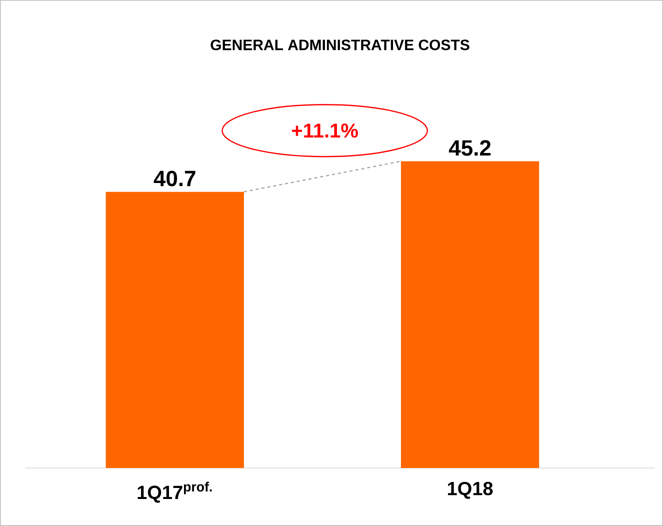 The image size is (663, 526). I want to click on x-tick-label: 1Q18, so click(470, 490).